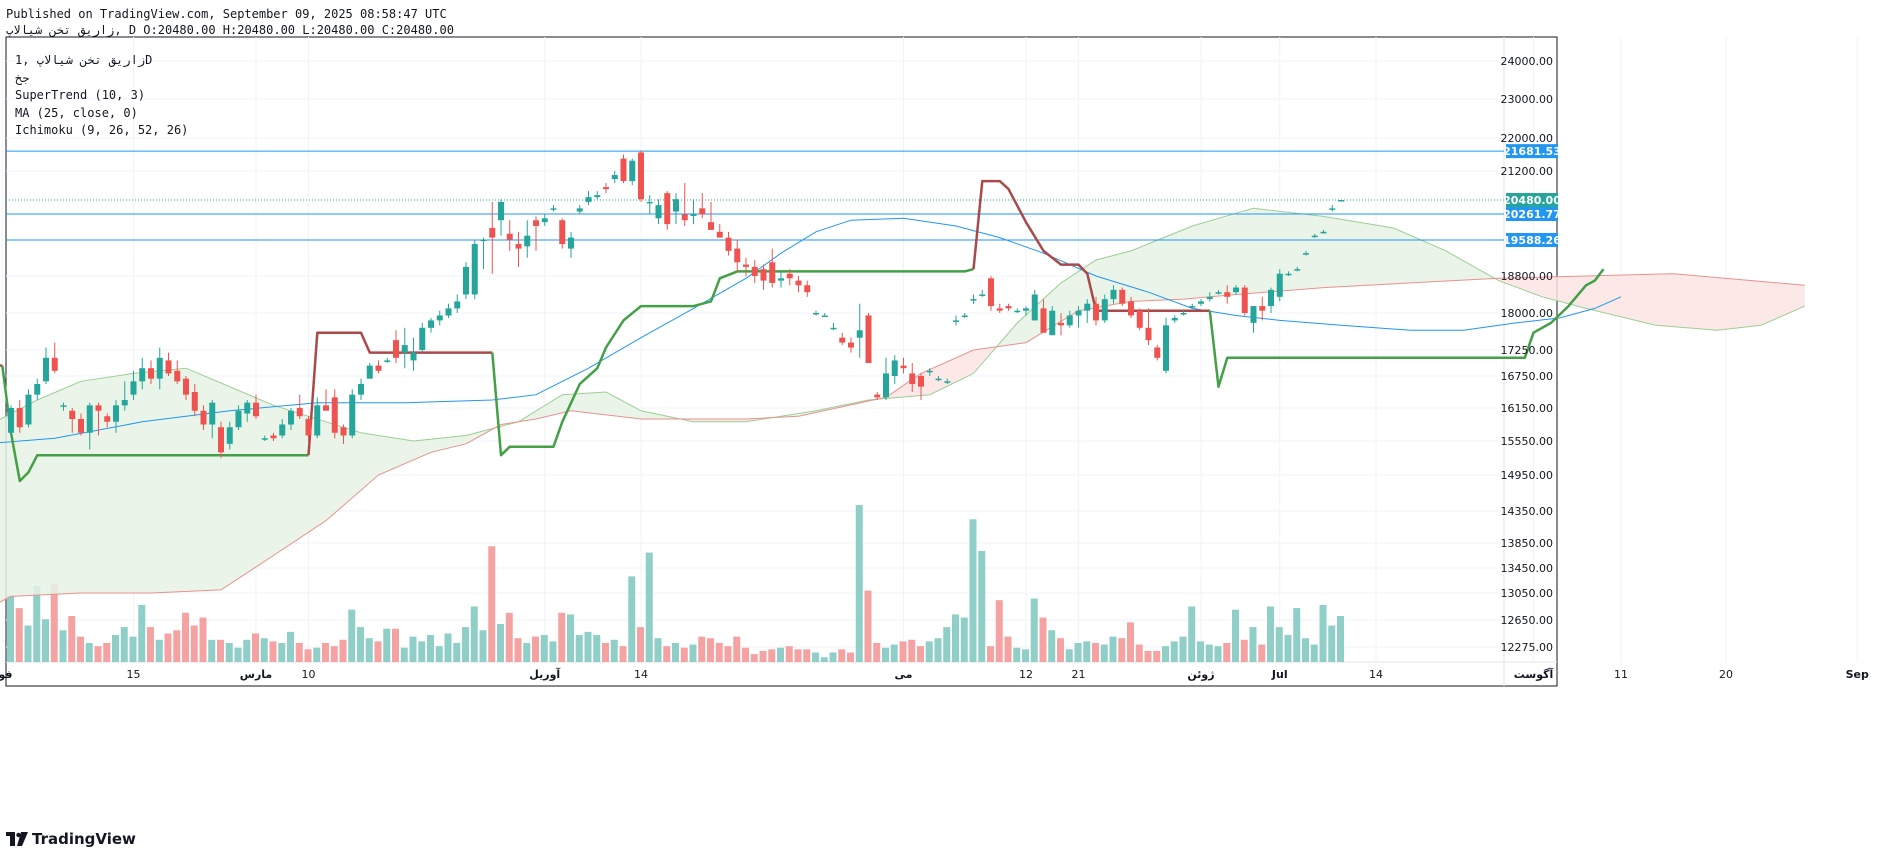  What do you see at coordinates (76, 112) in the screenshot?
I see `legend-ma: MA (25, close, 0)` at bounding box center [76, 112].